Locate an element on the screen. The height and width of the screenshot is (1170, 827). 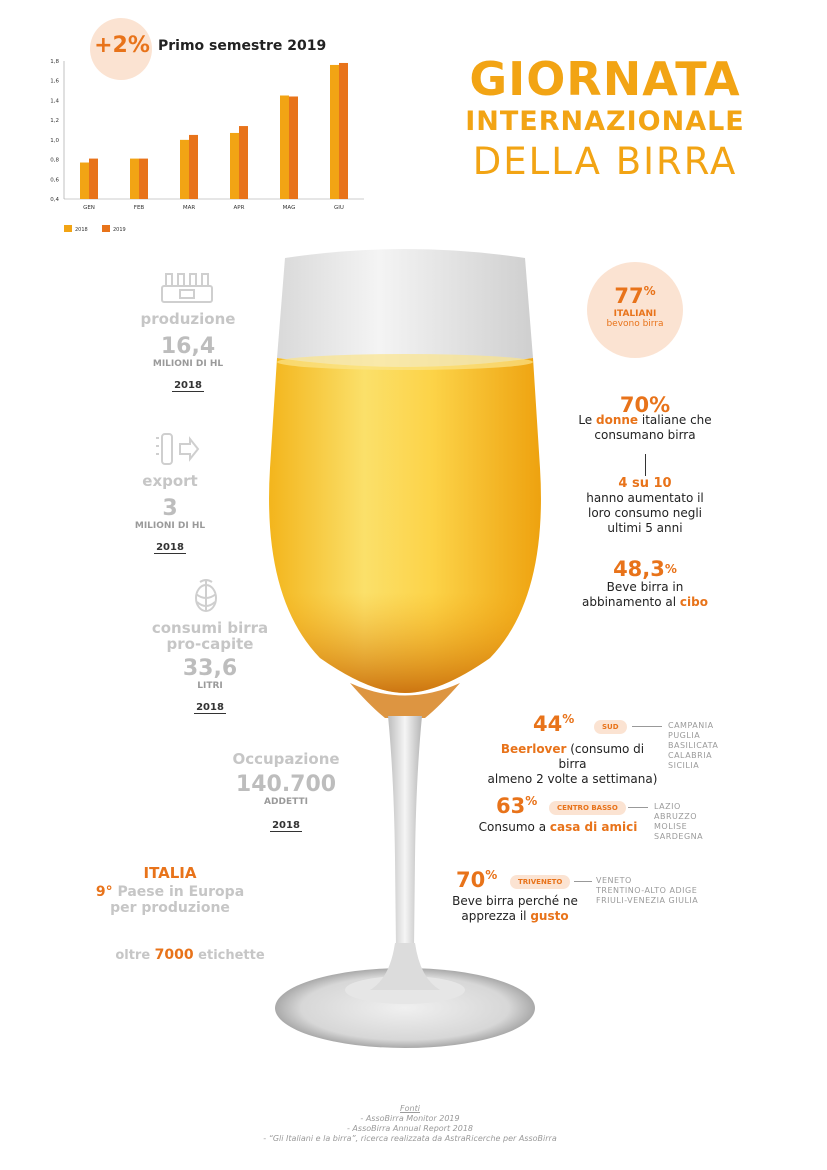
connector-line is located at coordinates (645, 465).